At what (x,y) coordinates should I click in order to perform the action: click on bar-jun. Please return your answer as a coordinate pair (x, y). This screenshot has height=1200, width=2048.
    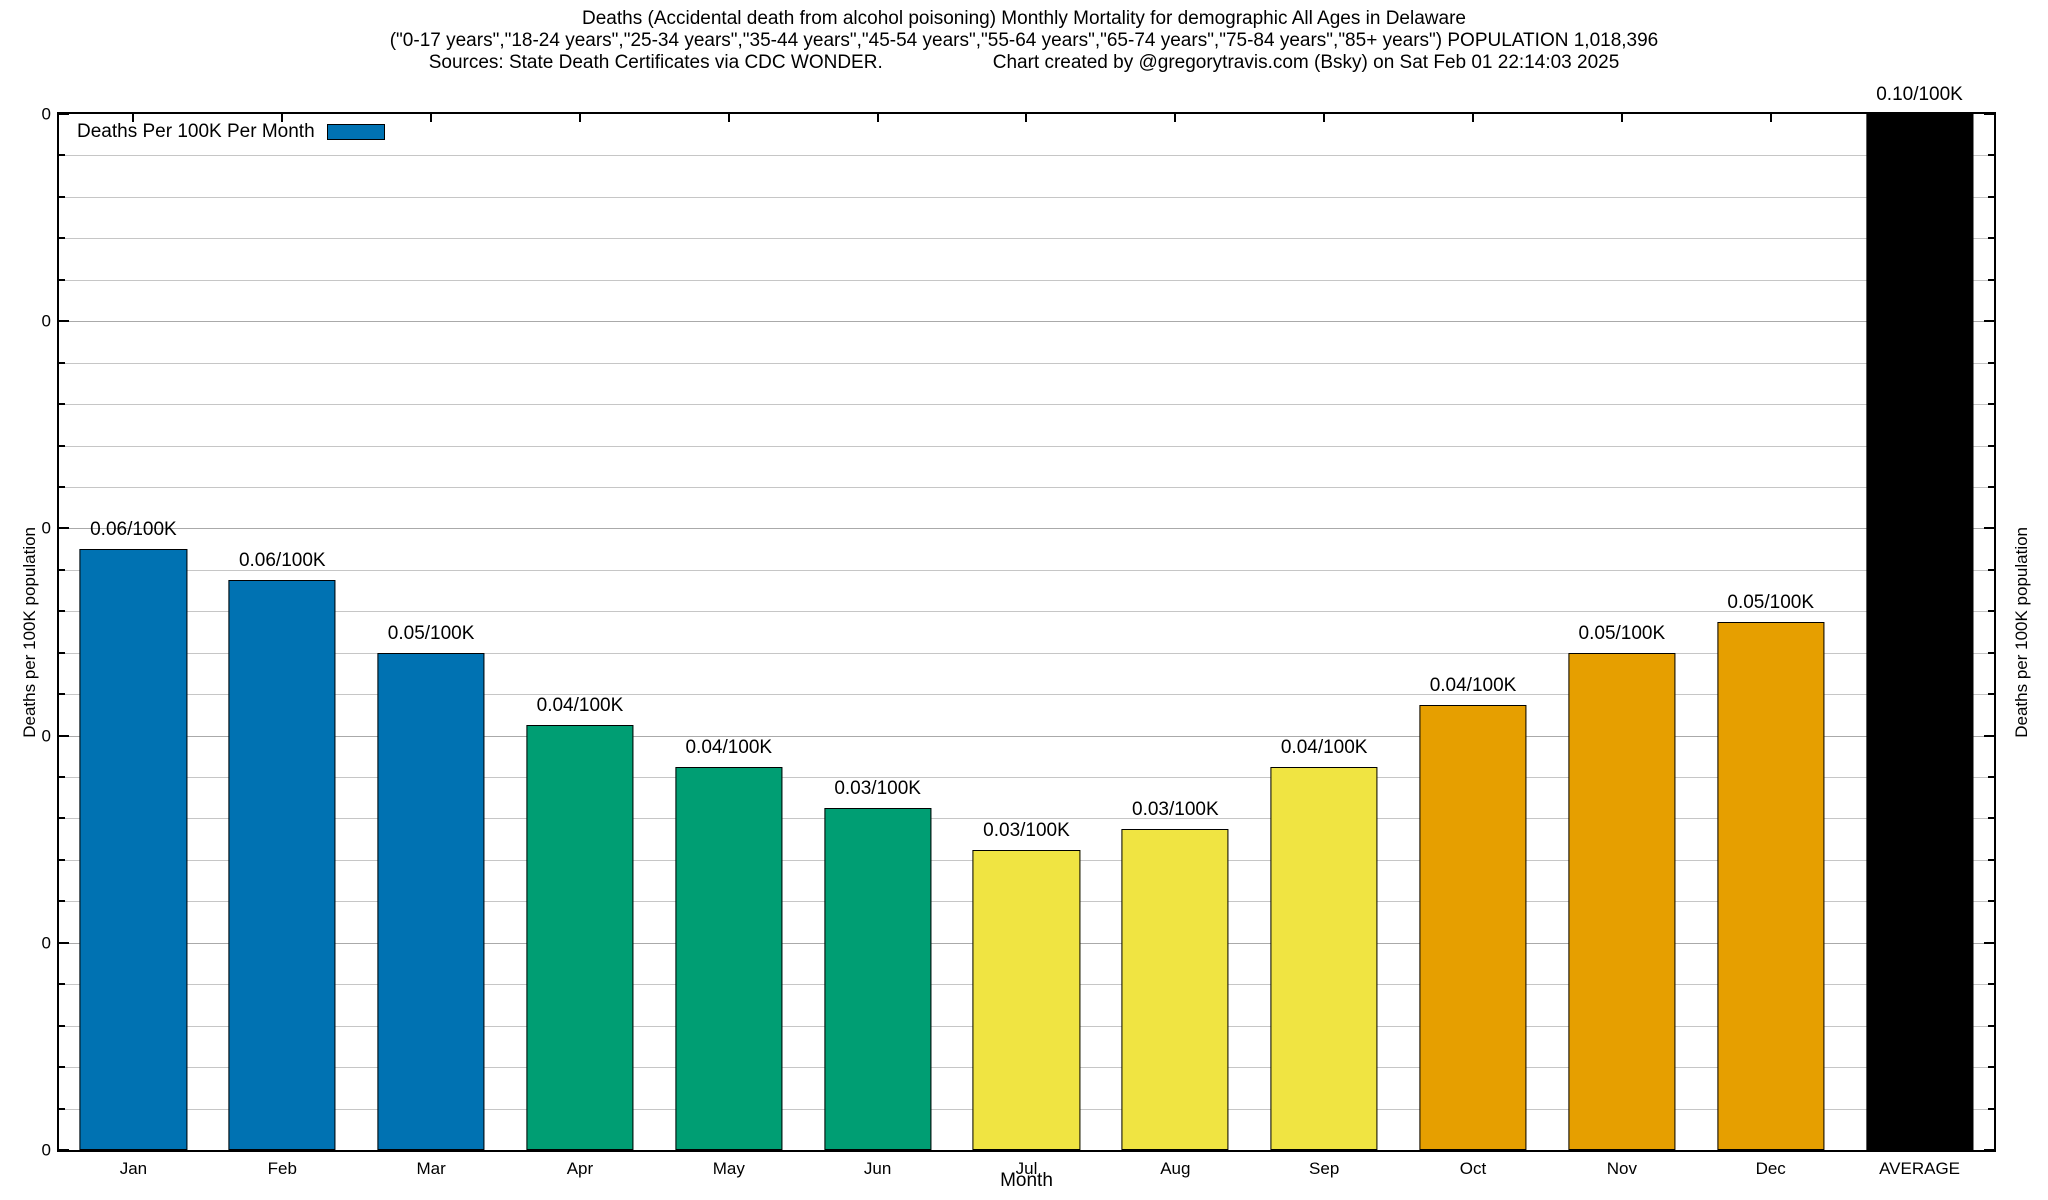
    Looking at the image, I should click on (878, 979).